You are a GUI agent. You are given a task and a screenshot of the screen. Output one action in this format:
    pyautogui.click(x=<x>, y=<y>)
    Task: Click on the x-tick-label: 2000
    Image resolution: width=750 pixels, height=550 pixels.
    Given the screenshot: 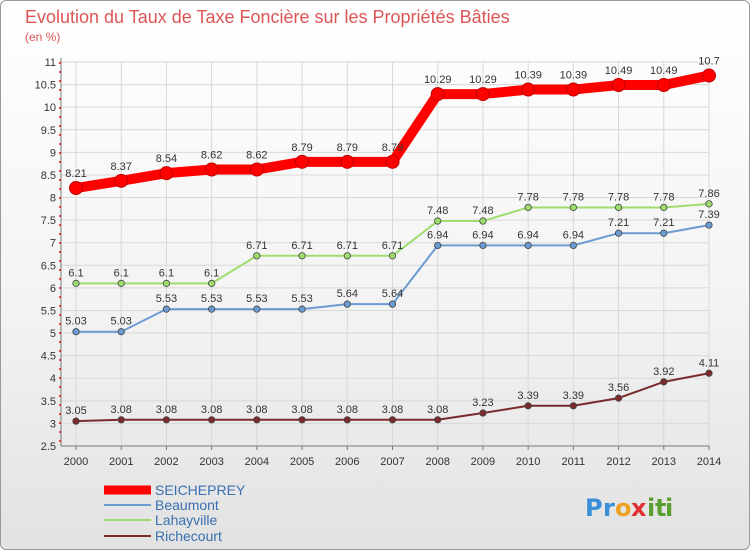 What is the action you would take?
    pyautogui.click(x=76, y=462)
    